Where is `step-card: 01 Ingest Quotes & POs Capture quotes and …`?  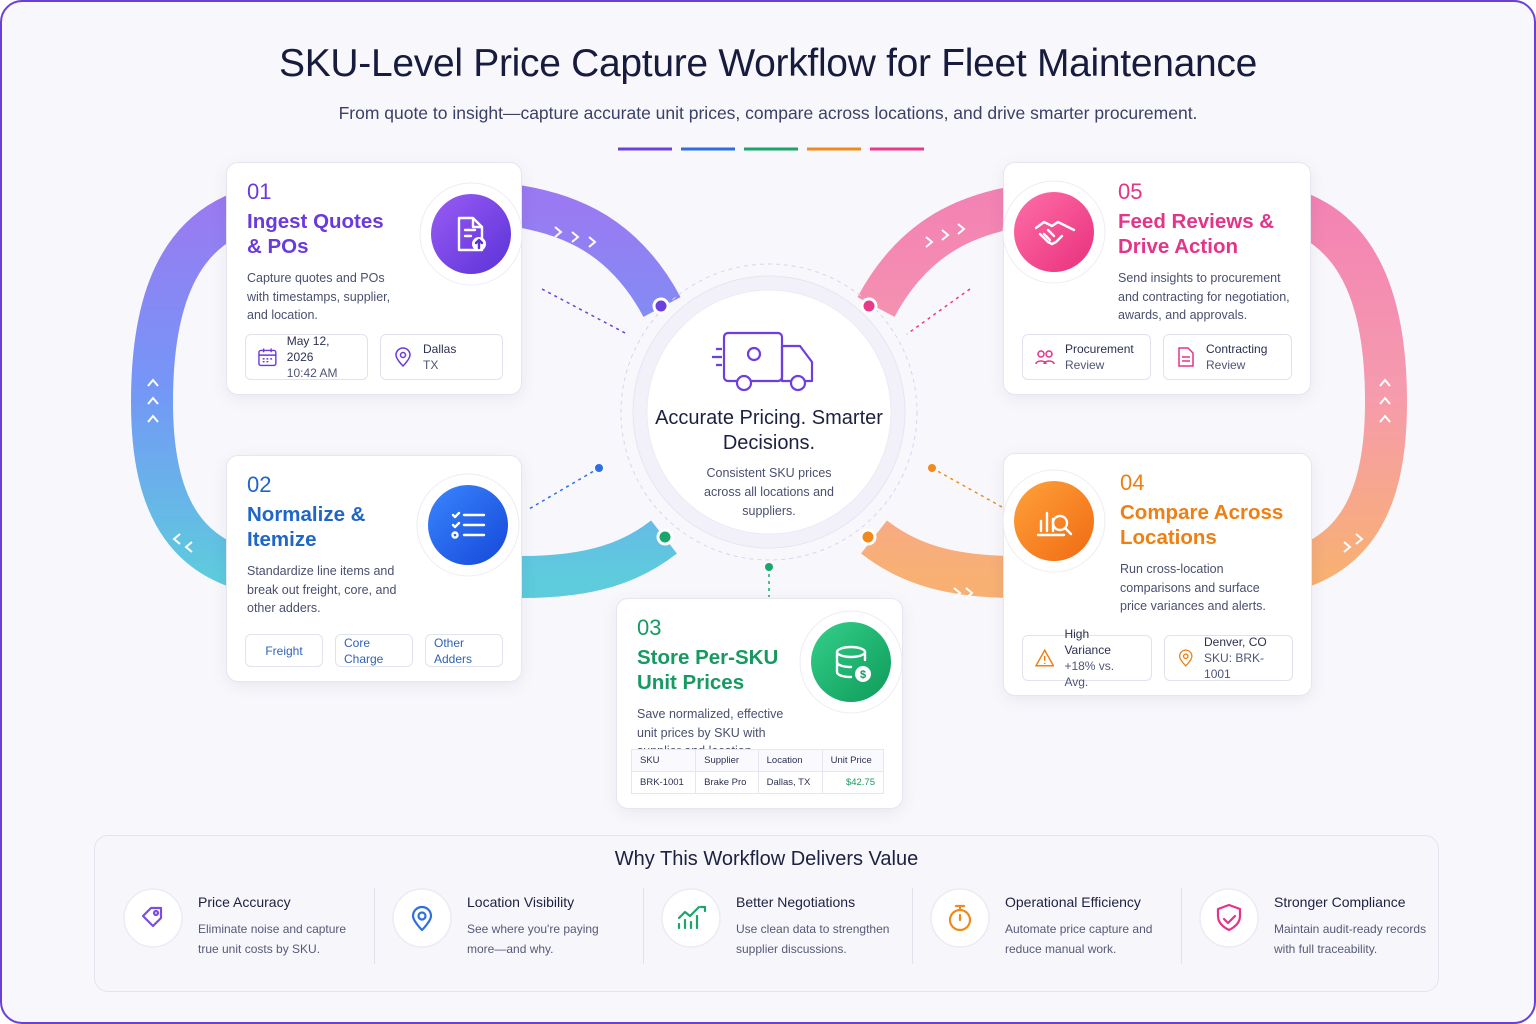 step-card: 01 Ingest Quotes & POs Capture quotes and … is located at coordinates (374, 278).